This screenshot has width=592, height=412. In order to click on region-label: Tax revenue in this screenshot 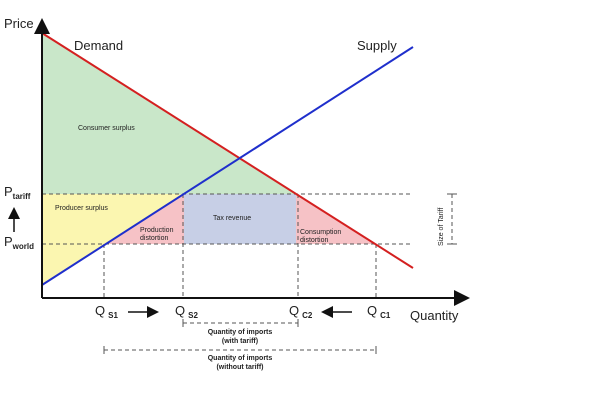, I will do `click(232, 218)`.